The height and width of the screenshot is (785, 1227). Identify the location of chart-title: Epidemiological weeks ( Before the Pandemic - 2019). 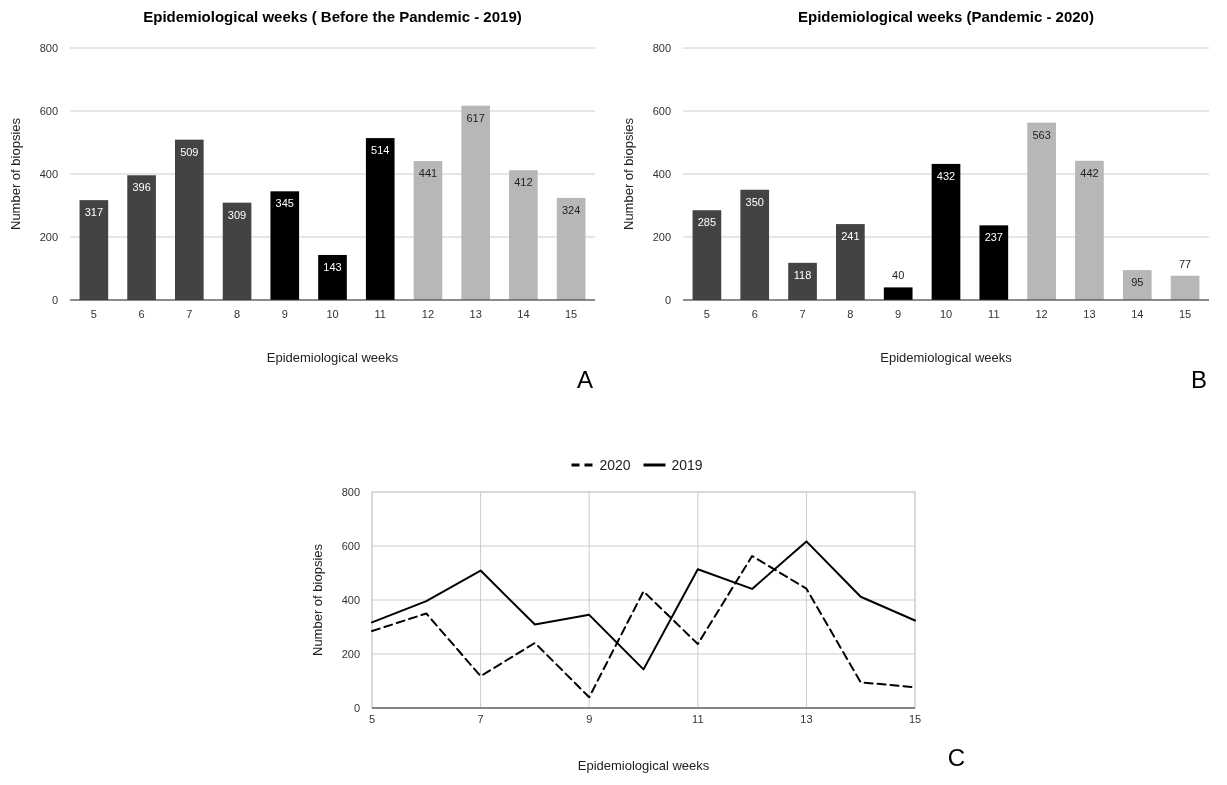
(332, 16).